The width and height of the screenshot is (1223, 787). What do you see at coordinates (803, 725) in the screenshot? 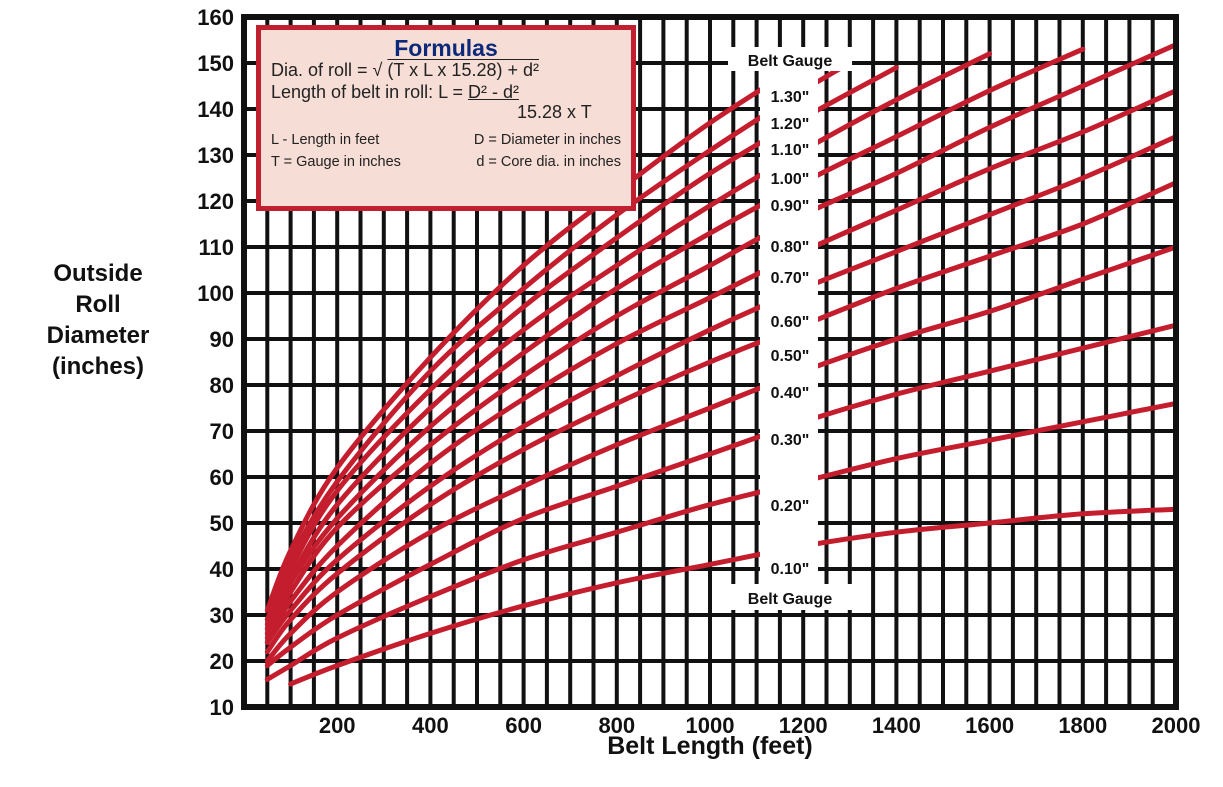
I see `x-tick-label: 1200` at bounding box center [803, 725].